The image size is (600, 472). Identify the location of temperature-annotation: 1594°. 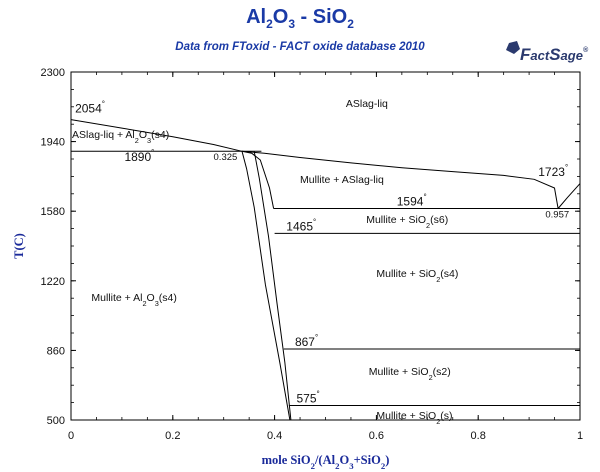
(412, 200).